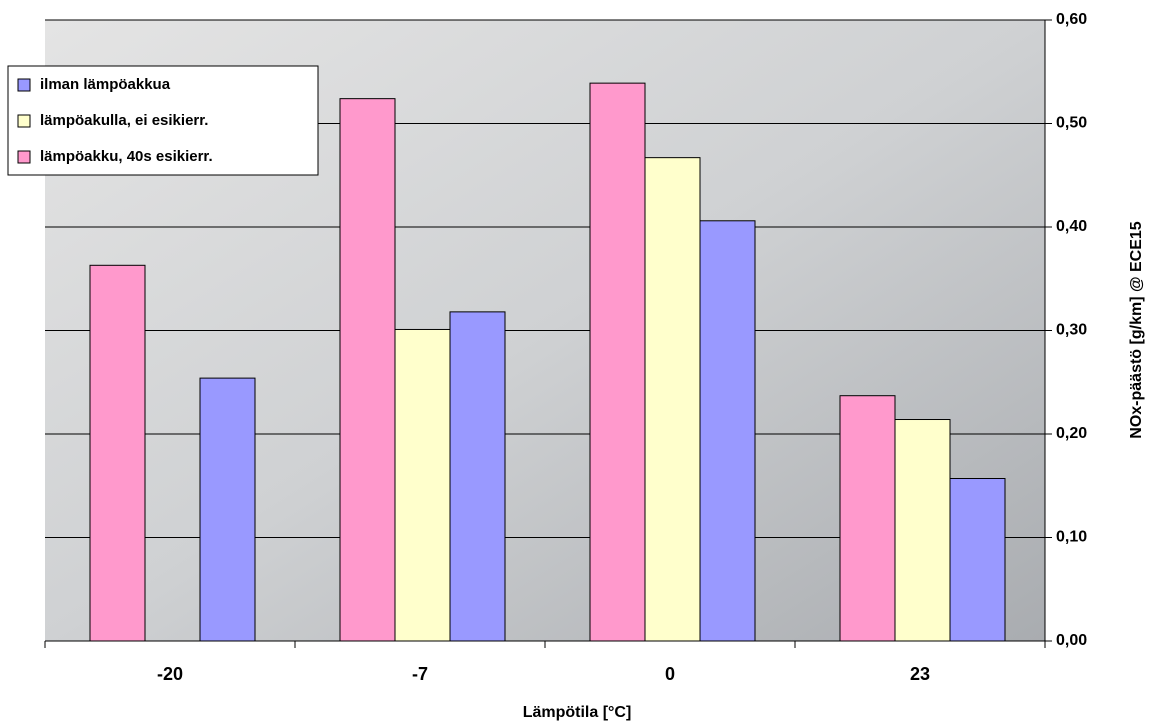  I want to click on y-tick-label: 0,20, so click(1071, 433).